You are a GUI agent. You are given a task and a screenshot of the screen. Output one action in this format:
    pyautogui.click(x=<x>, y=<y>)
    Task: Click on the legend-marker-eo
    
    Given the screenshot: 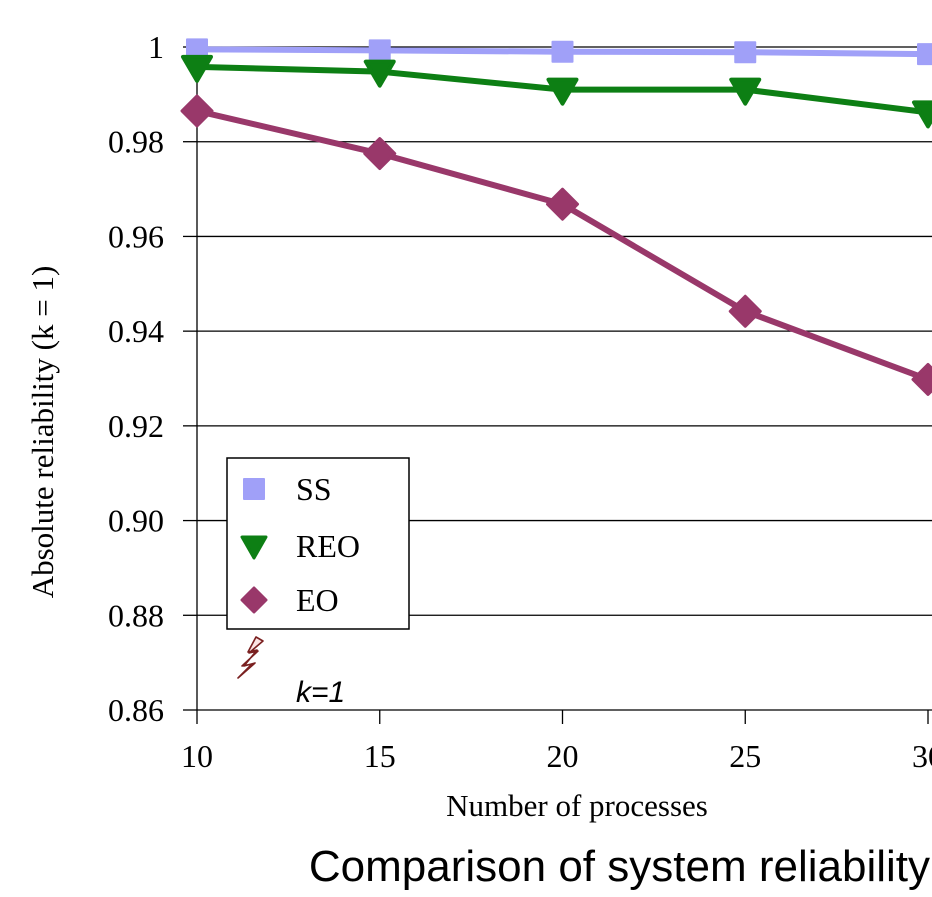 What is the action you would take?
    pyautogui.click(x=254, y=600)
    